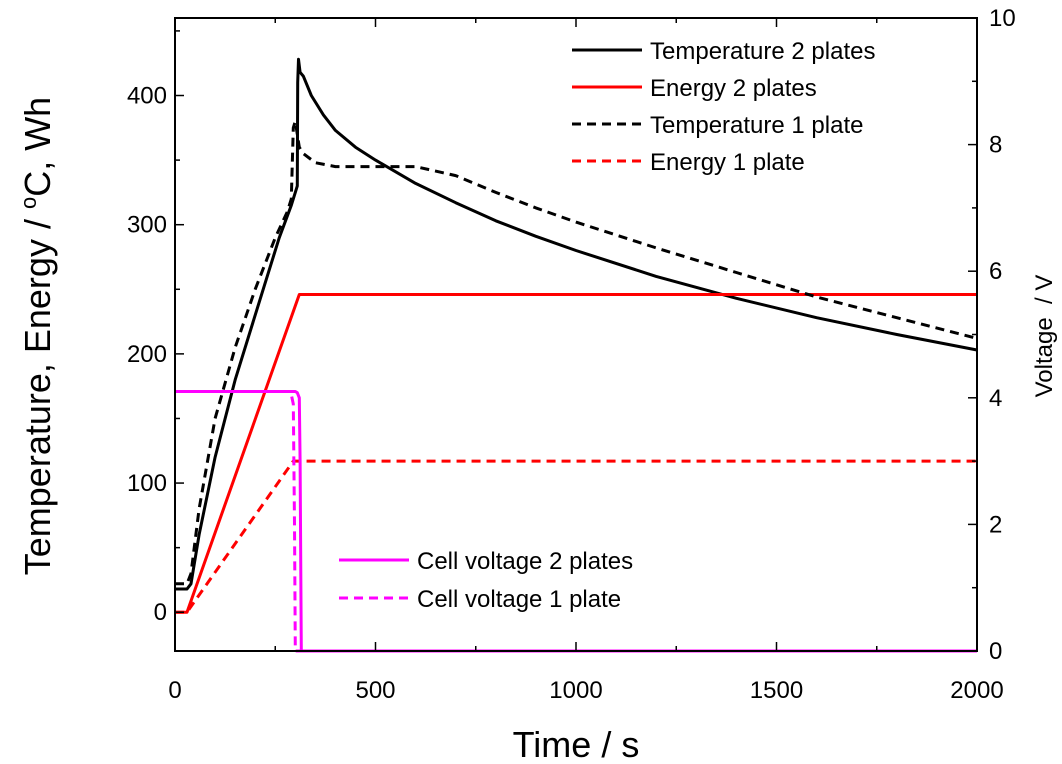  What do you see at coordinates (525, 561) in the screenshot?
I see `legend-label-cell-voltage-2-plates: Cell voltage 2 plates` at bounding box center [525, 561].